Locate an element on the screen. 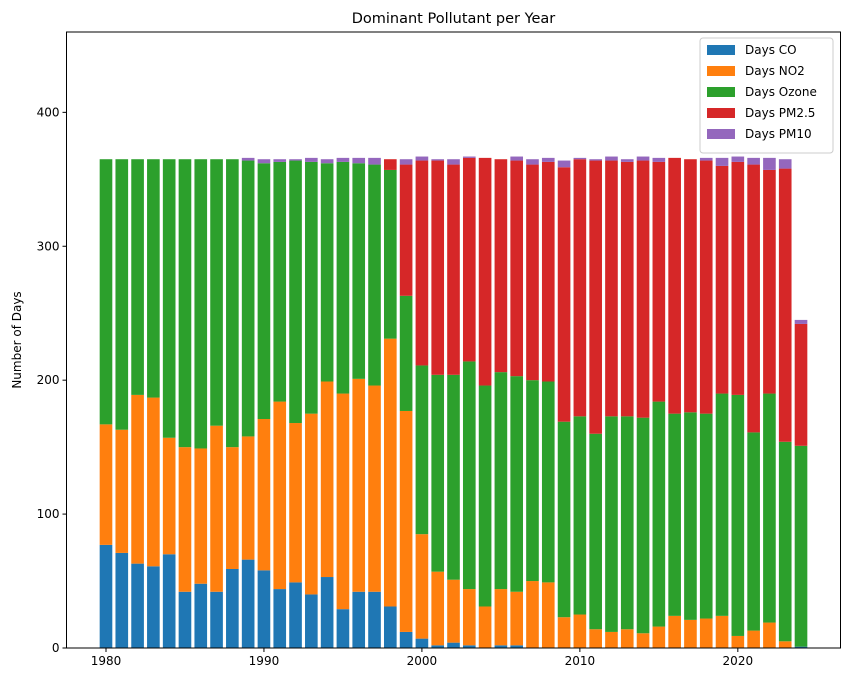  bar-days-co-1982 is located at coordinates (137, 605).